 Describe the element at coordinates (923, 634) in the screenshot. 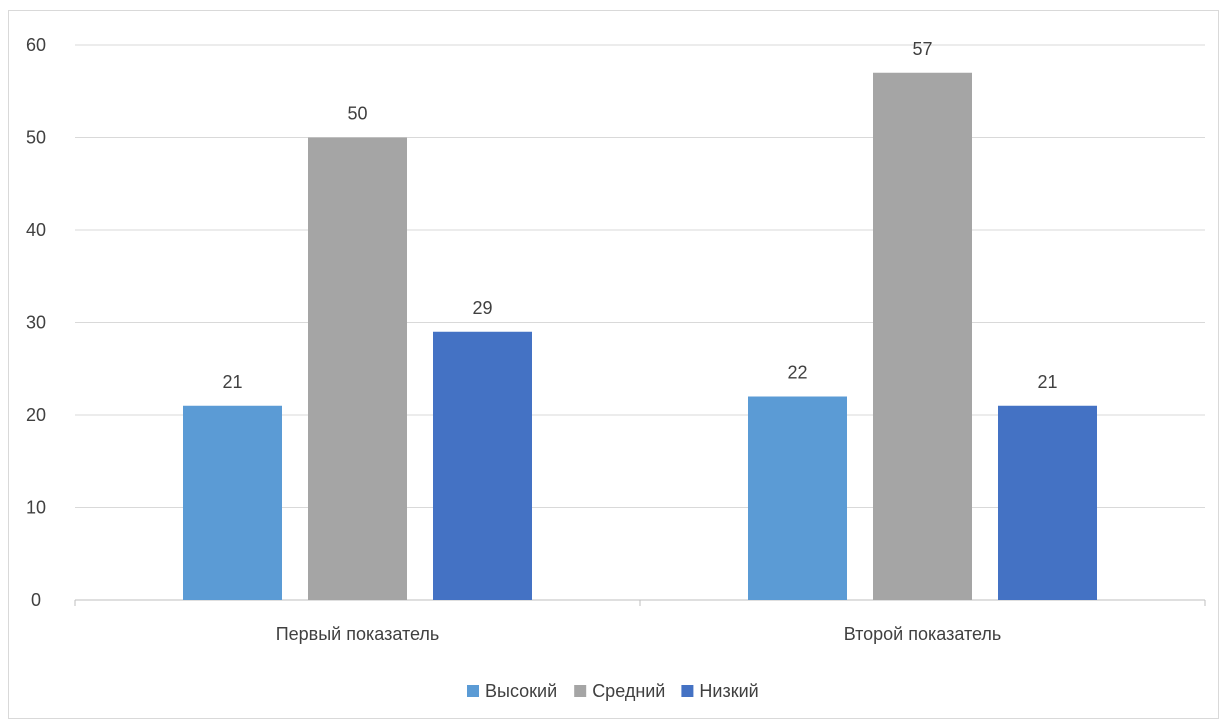

I see `x-category-label: Второй показатель` at that location.